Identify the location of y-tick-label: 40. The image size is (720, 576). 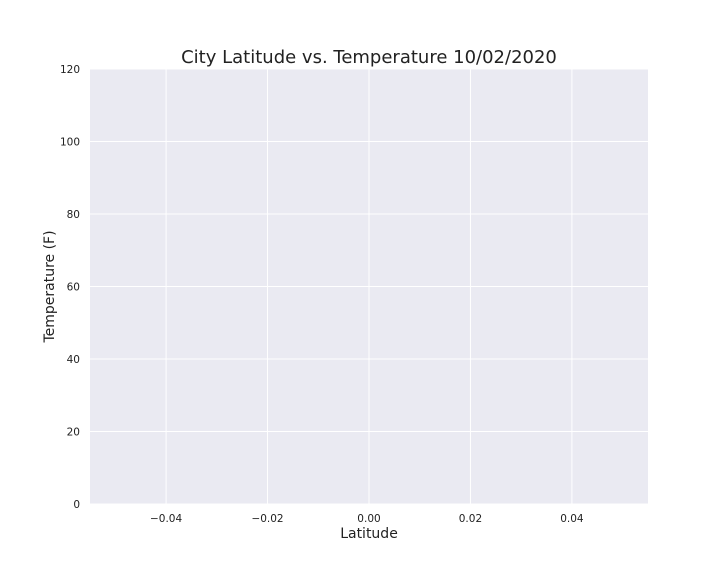
(73, 360).